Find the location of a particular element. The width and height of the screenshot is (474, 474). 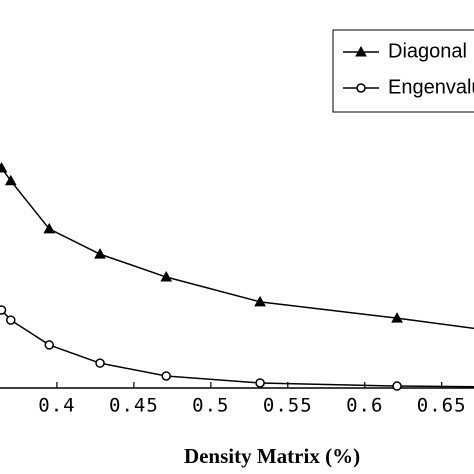

x-tick-label: 0.65 is located at coordinates (442, 406).